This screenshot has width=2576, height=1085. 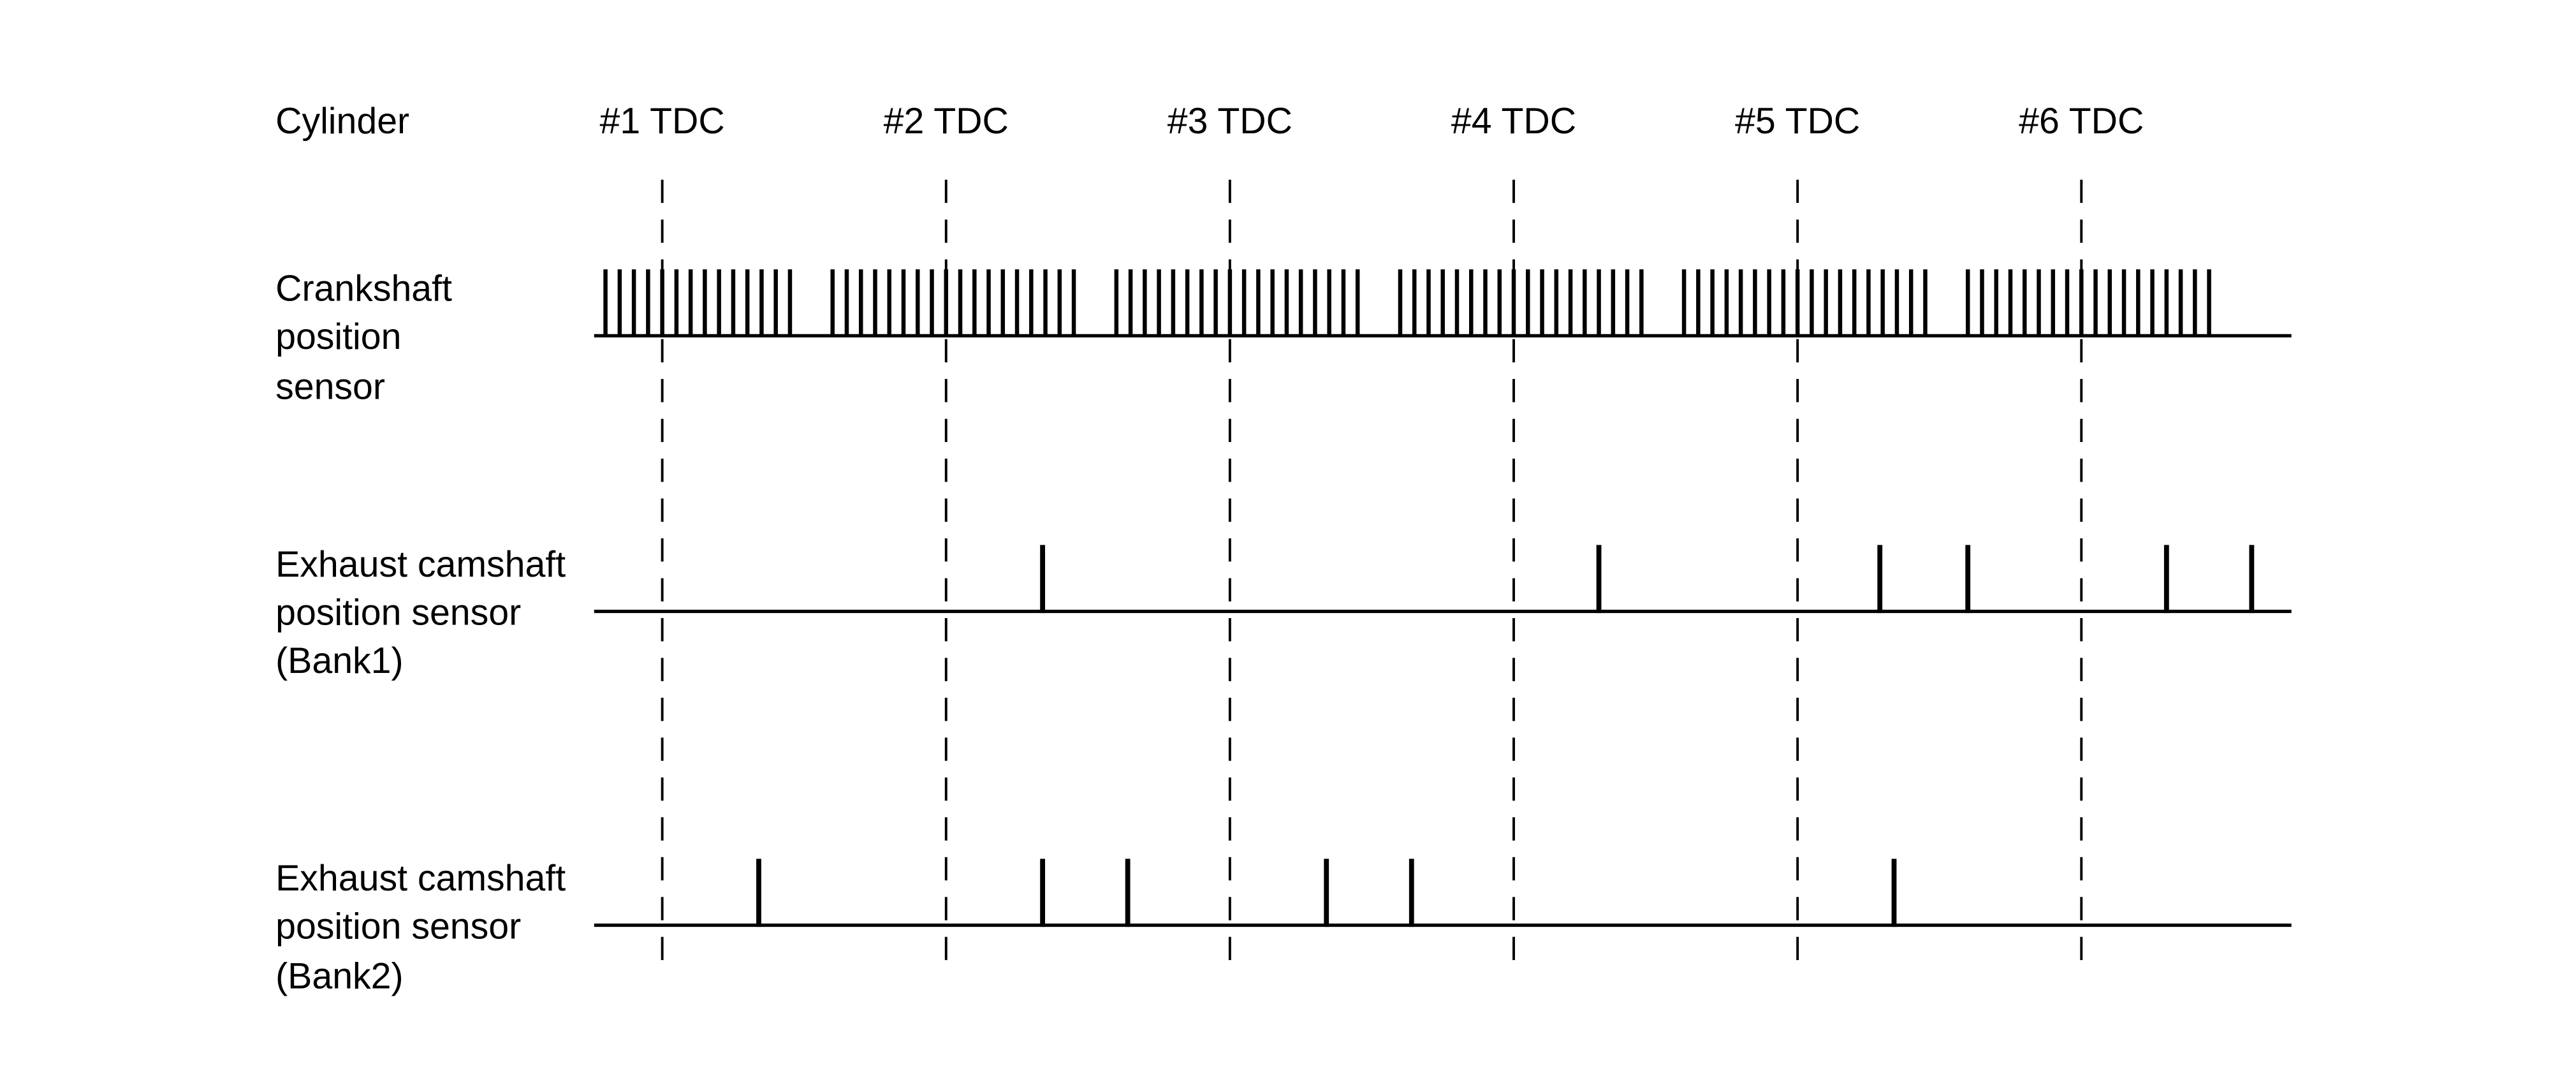 What do you see at coordinates (364, 289) in the screenshot?
I see `crank-label-line-1: Crankshaft` at bounding box center [364, 289].